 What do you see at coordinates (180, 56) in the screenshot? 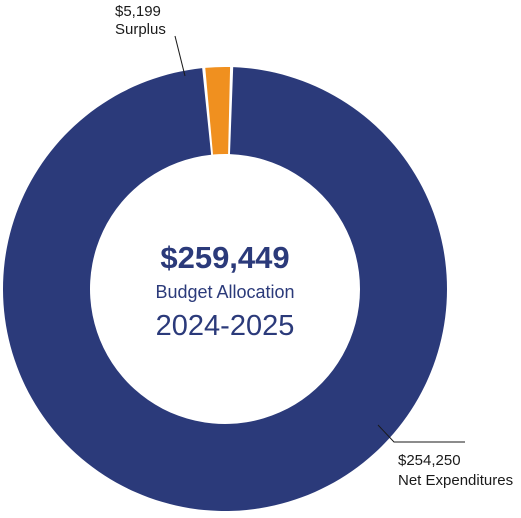
I see `surplus-leader-line` at bounding box center [180, 56].